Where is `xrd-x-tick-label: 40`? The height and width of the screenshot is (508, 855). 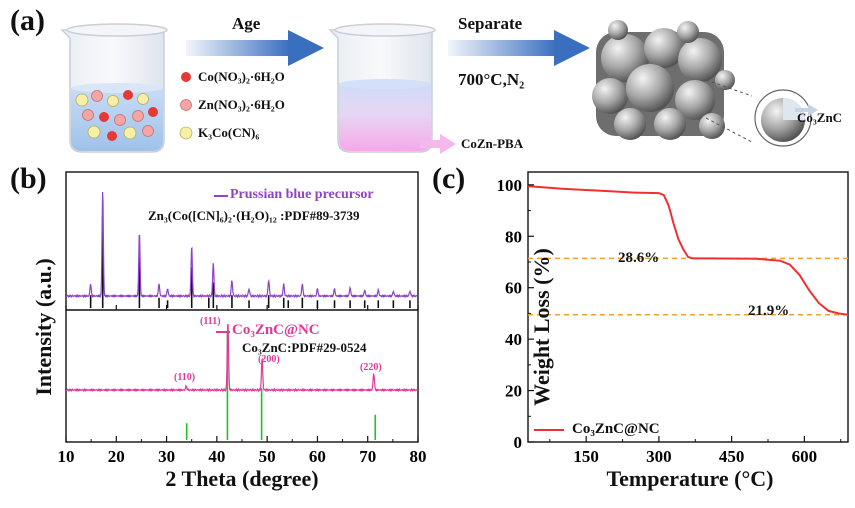
xrd-x-tick-label: 40 is located at coordinates (216, 456).